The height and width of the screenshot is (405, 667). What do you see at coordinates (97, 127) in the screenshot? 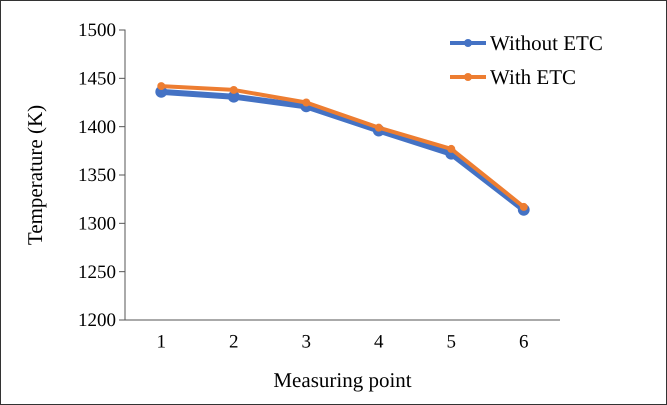
I see `y-tick-label: 1400` at bounding box center [97, 127].